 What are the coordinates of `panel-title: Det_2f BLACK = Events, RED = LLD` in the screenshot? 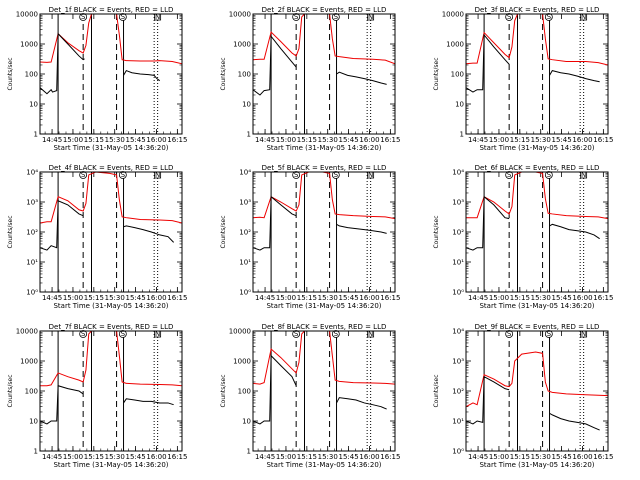 It's located at (324, 10).